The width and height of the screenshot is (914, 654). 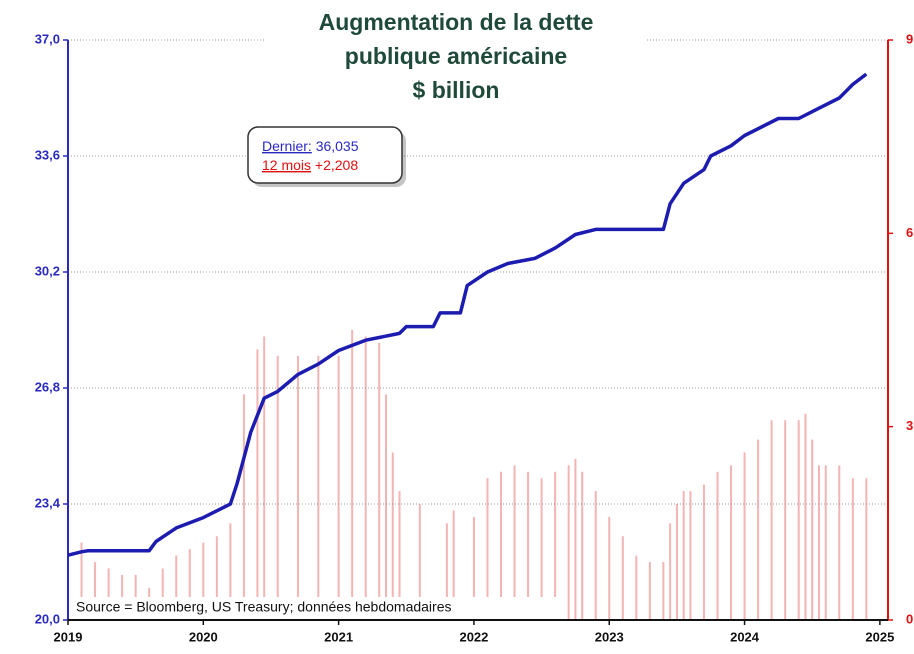 I want to click on x-tick-label: 2024, so click(x=745, y=636).